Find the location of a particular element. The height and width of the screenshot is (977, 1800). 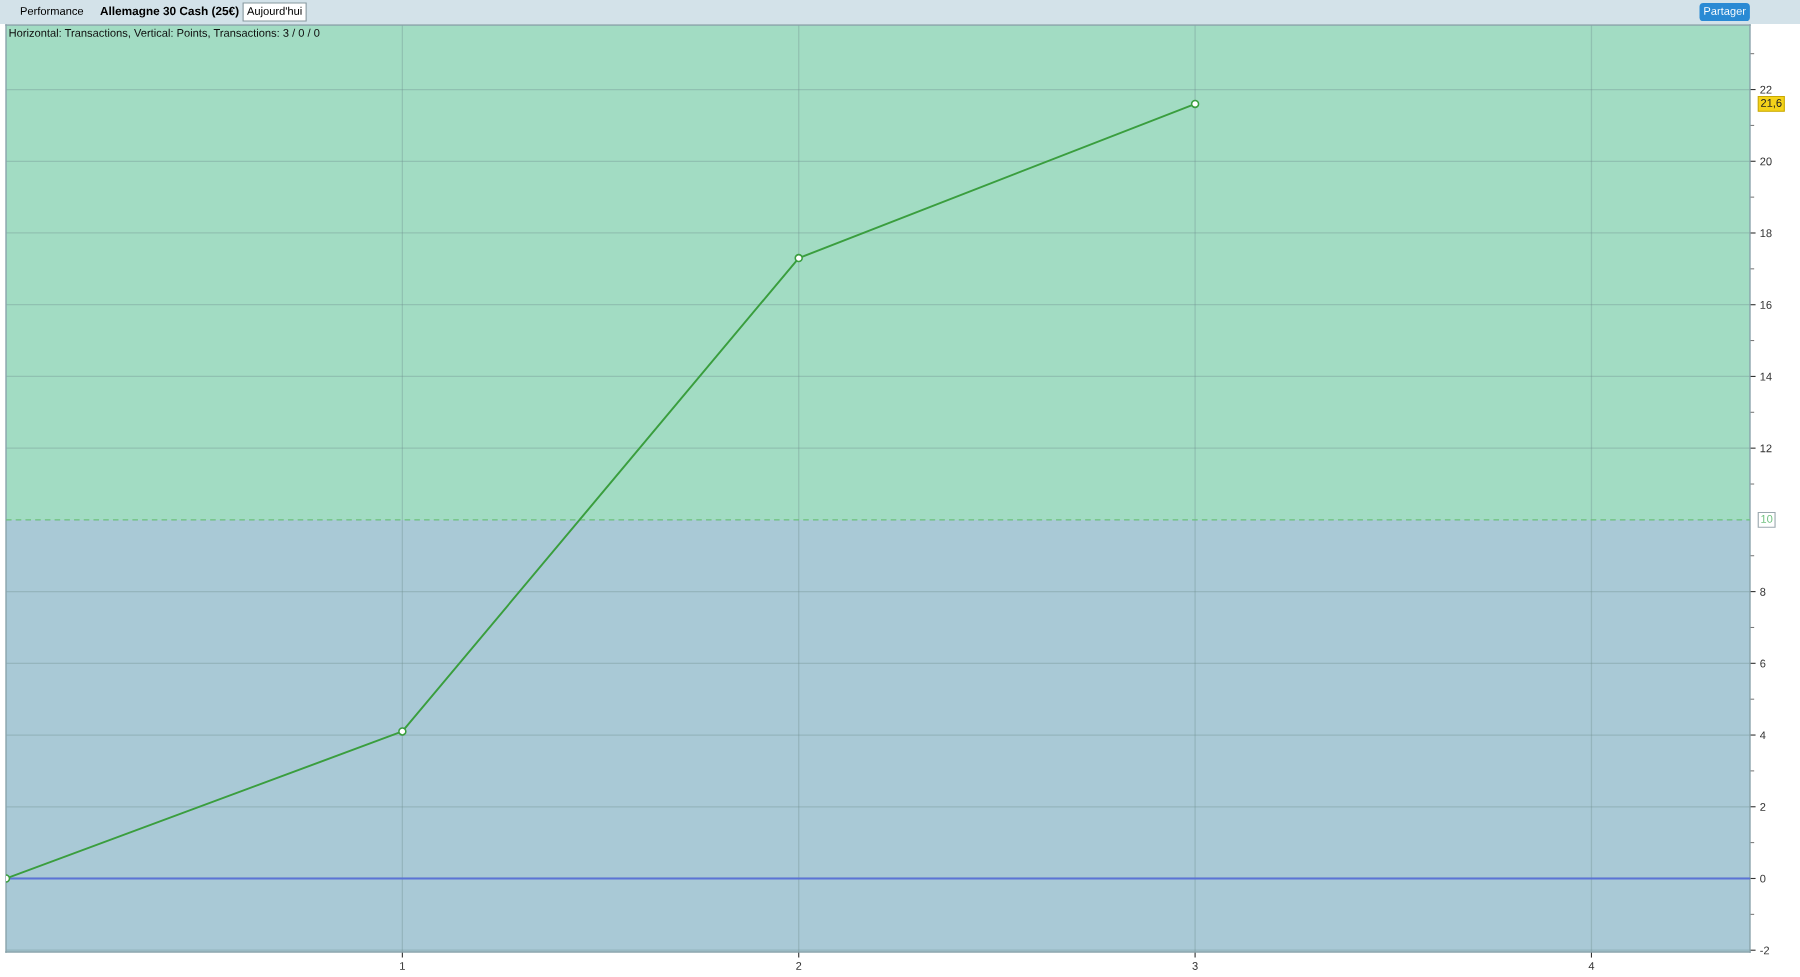

text: Performance is located at coordinates (52, 10).